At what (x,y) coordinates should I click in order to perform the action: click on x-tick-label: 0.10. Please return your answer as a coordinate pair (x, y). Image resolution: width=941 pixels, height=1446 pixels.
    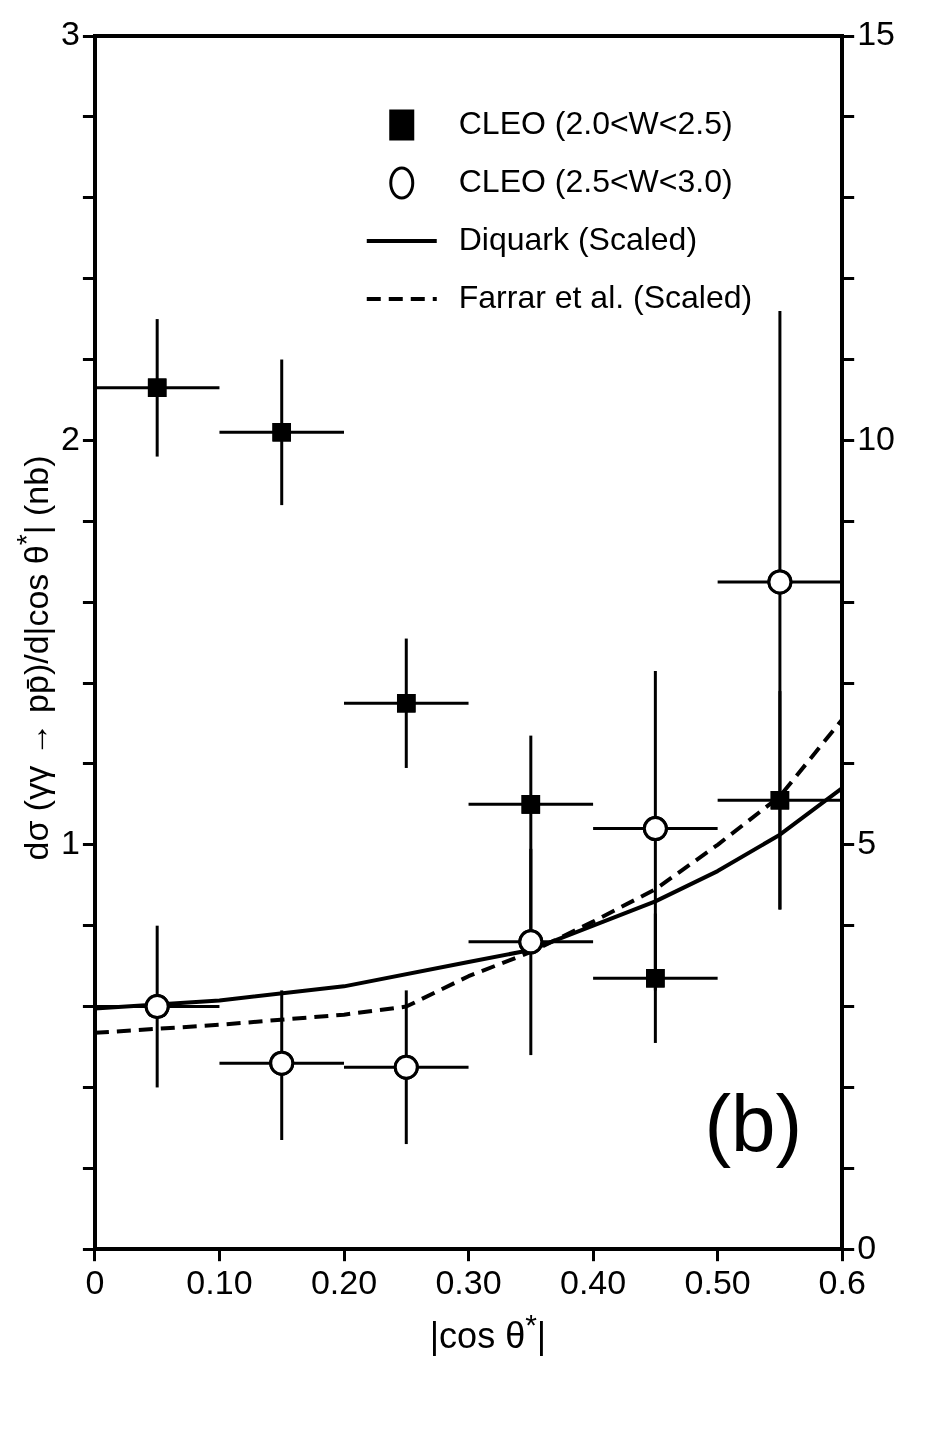
    Looking at the image, I should click on (219, 1281).